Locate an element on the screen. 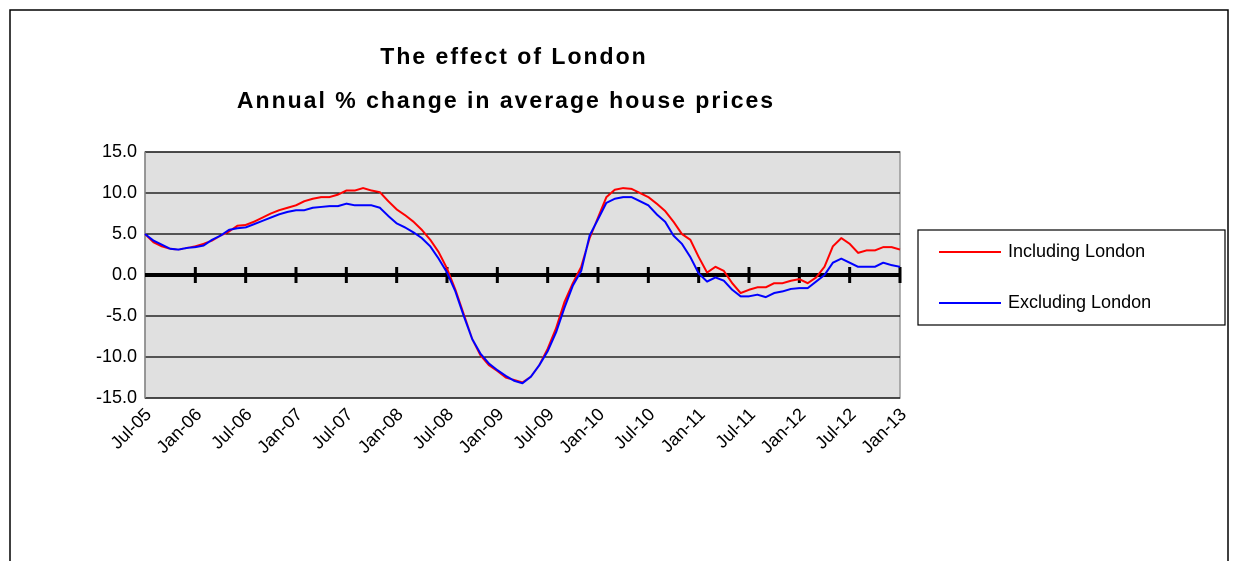 Image resolution: width=1238 pixels, height=561 pixels. y-tick-label: 15.0 is located at coordinates (119, 151).